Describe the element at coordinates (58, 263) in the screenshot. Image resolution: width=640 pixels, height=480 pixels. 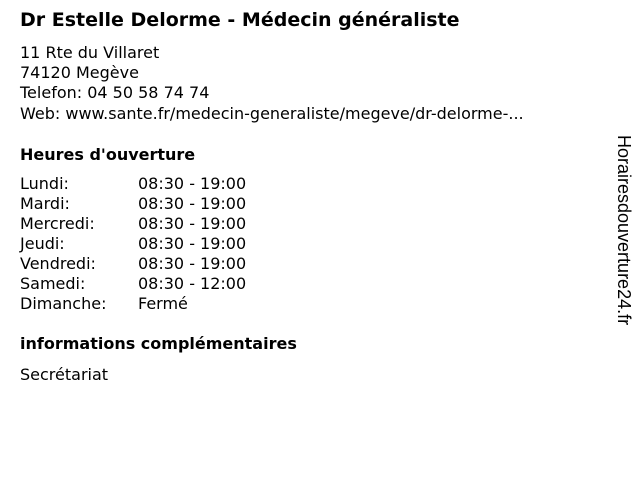
I see `day-label: Vendredi:` at that location.